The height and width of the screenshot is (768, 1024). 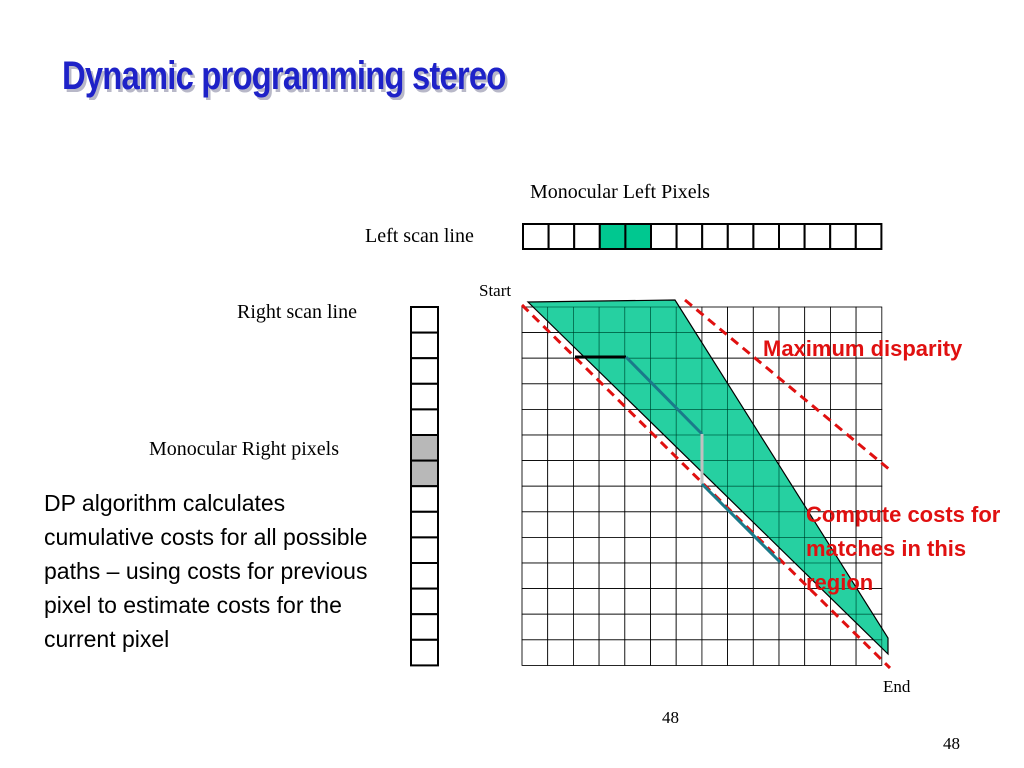 I want to click on page-number-footer: 48, so click(x=951, y=743).